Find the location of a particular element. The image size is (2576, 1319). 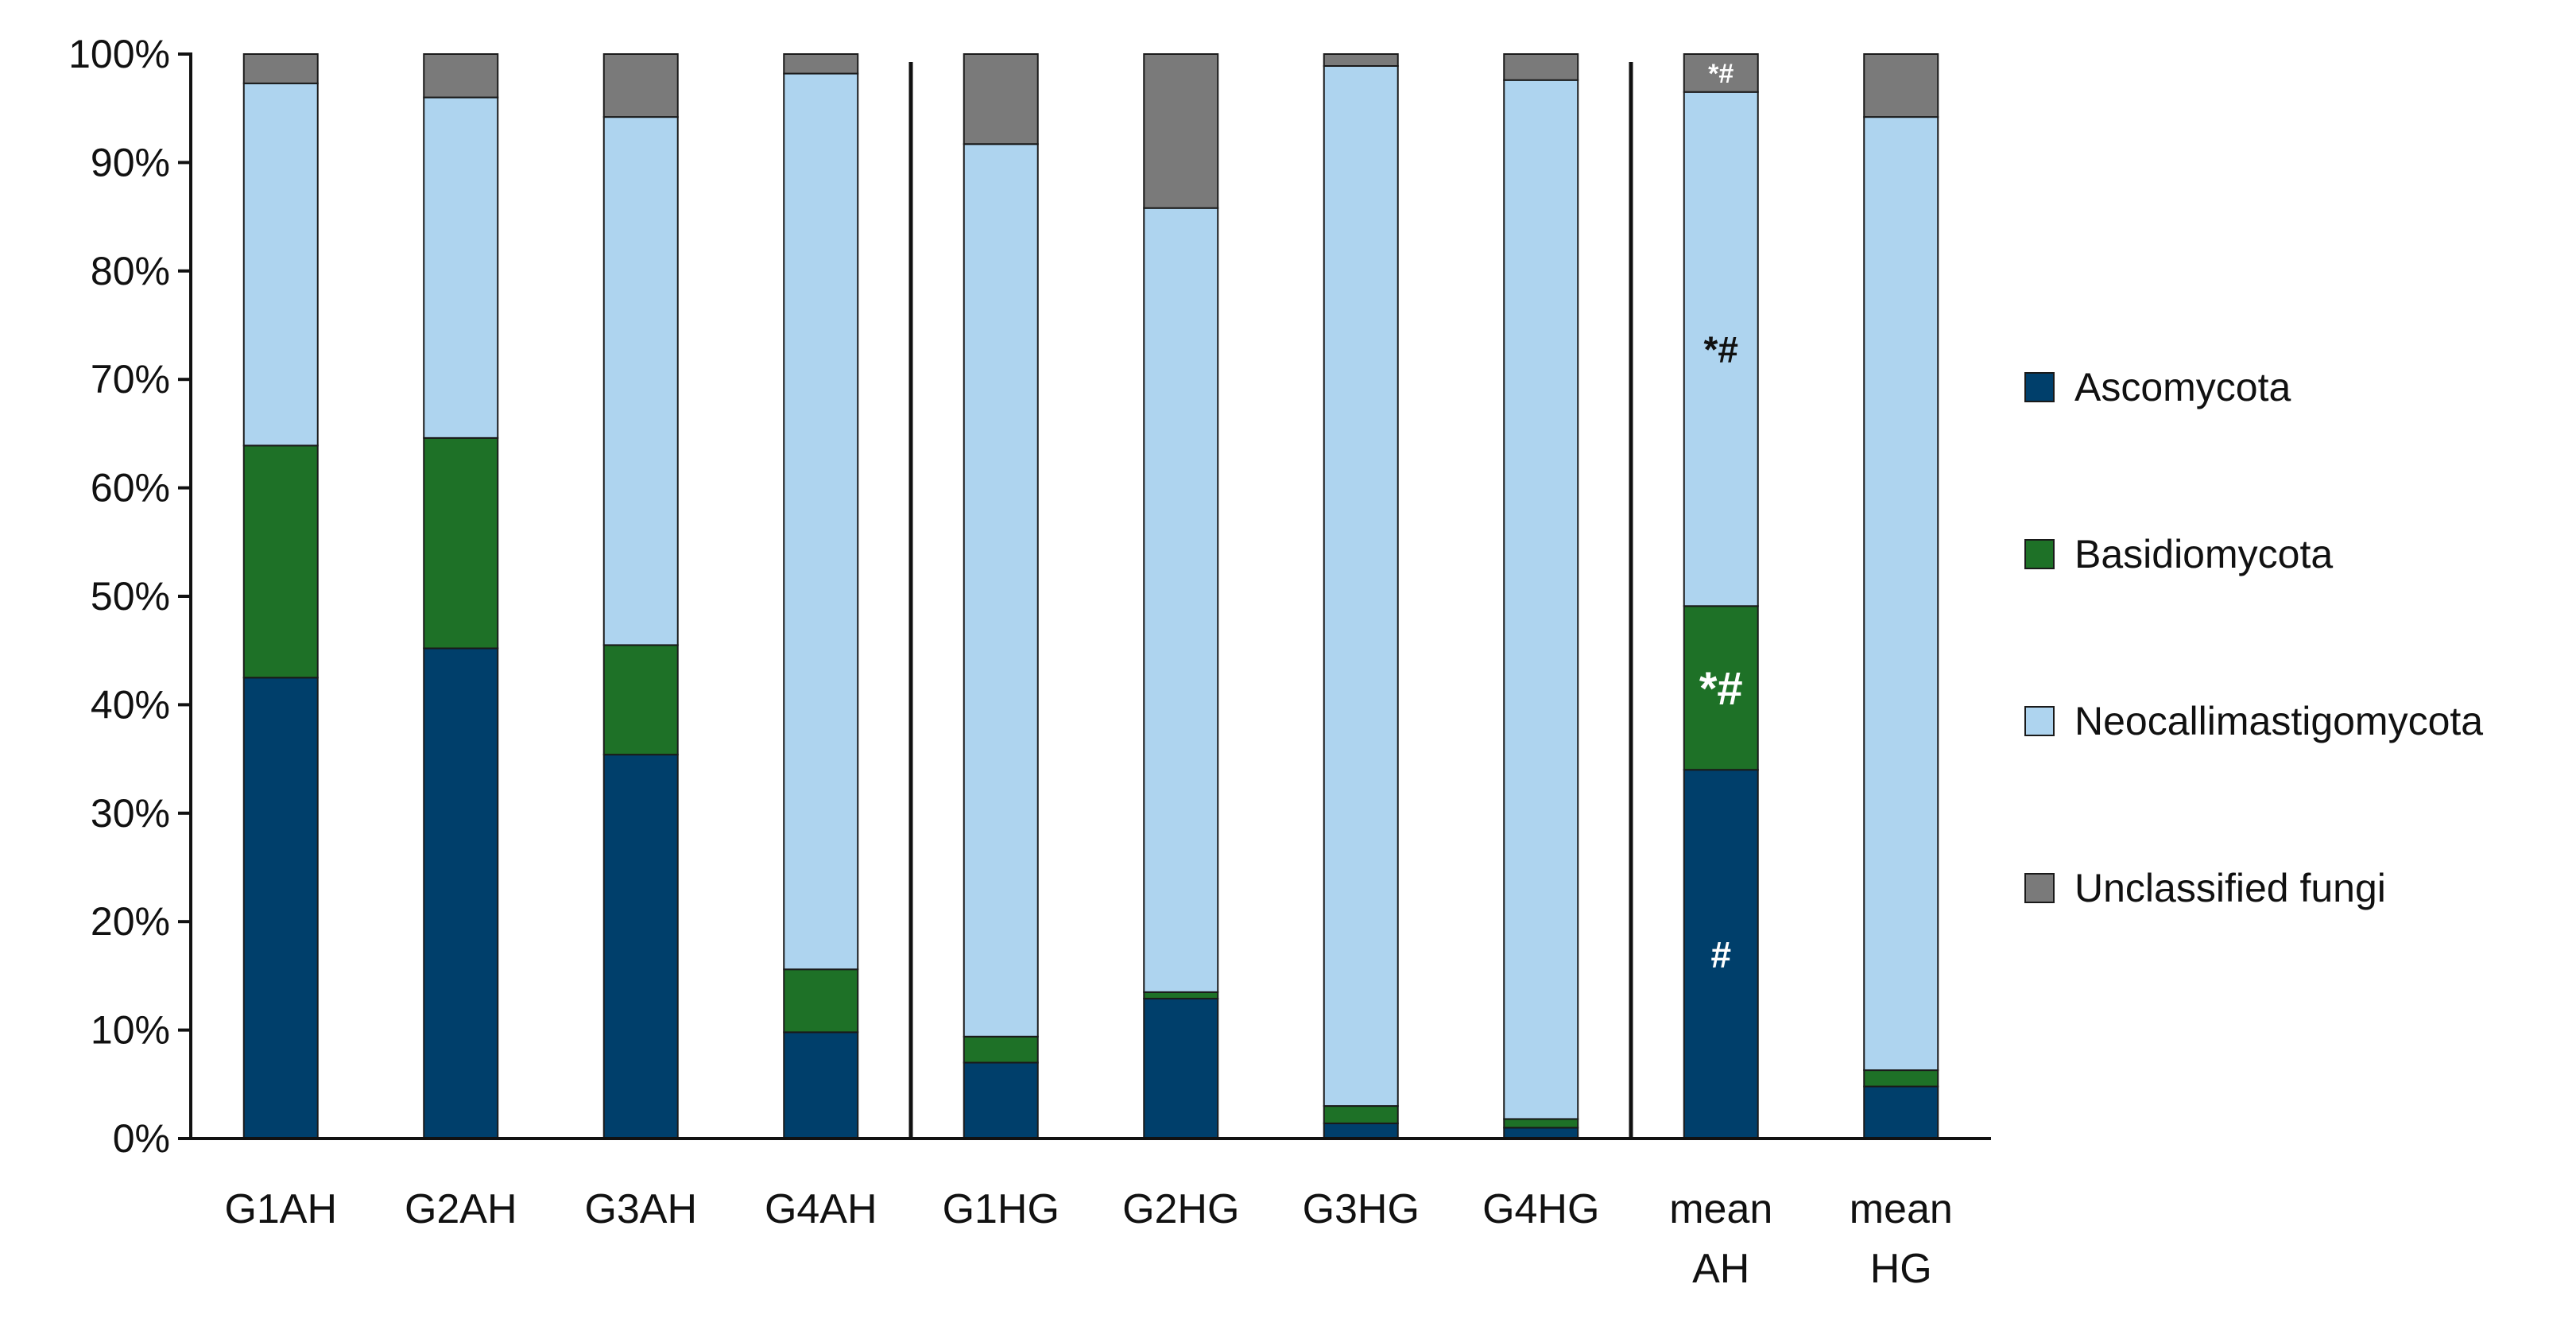

bar-g3hg-basidiomycota is located at coordinates (1361, 1114).